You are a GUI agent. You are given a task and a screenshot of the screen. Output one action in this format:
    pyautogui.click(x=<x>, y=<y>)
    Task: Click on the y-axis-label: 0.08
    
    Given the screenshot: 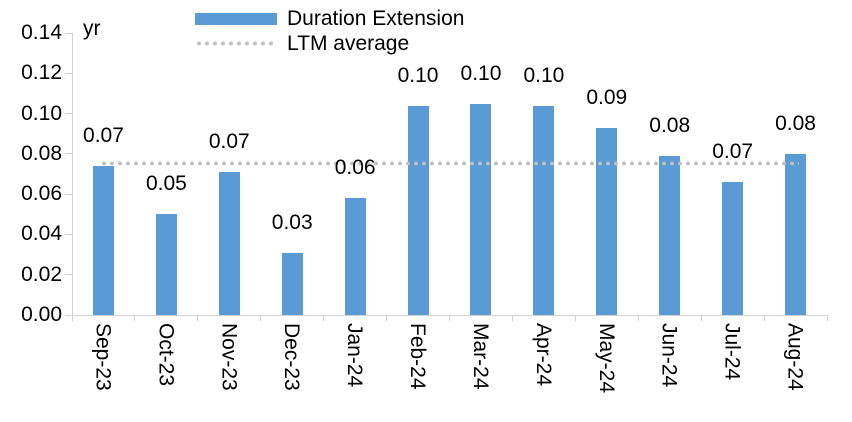 What is the action you would take?
    pyautogui.click(x=41, y=153)
    